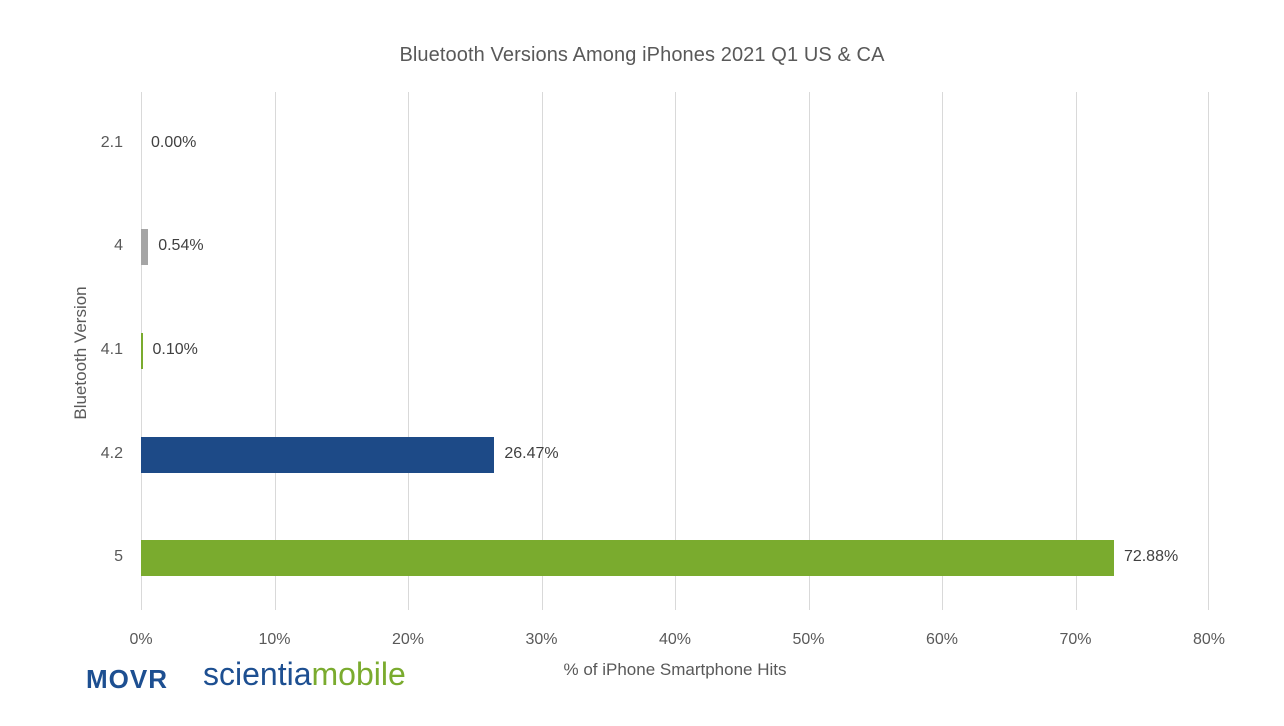 This screenshot has width=1284, height=726. I want to click on bar-value-label: 0.00%, so click(174, 142).